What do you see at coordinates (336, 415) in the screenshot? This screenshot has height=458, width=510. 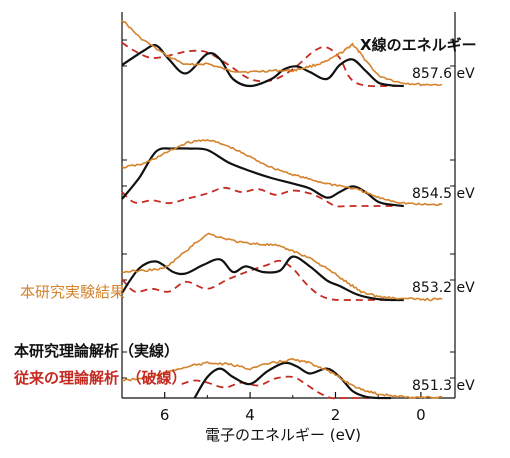 I see `x-tick-label-2: 2` at bounding box center [336, 415].